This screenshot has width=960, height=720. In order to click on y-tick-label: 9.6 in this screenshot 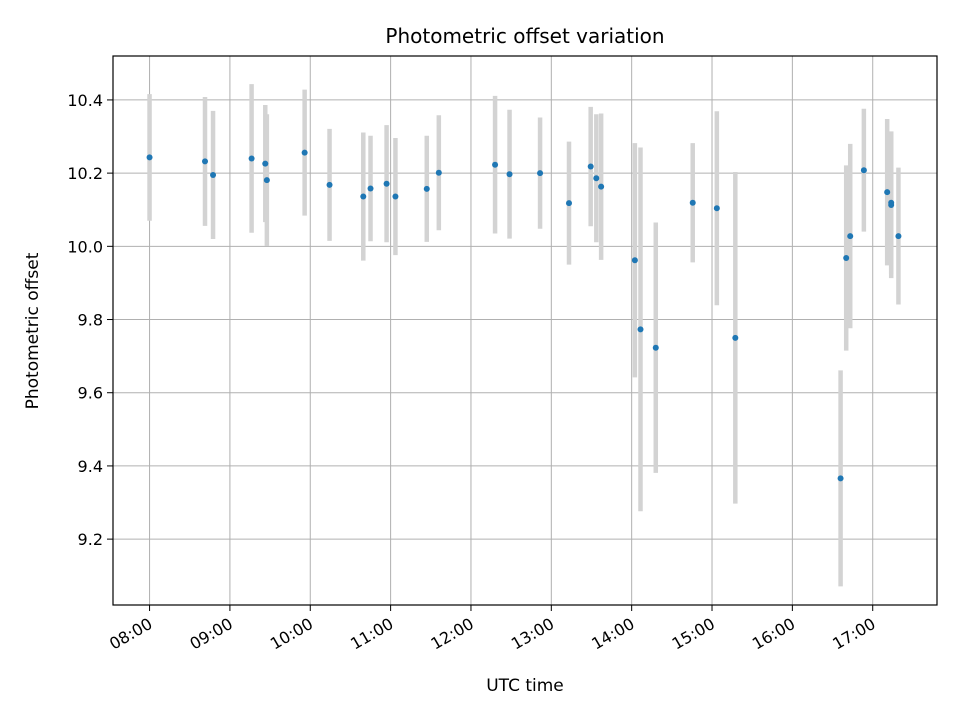, I will do `click(90, 393)`.